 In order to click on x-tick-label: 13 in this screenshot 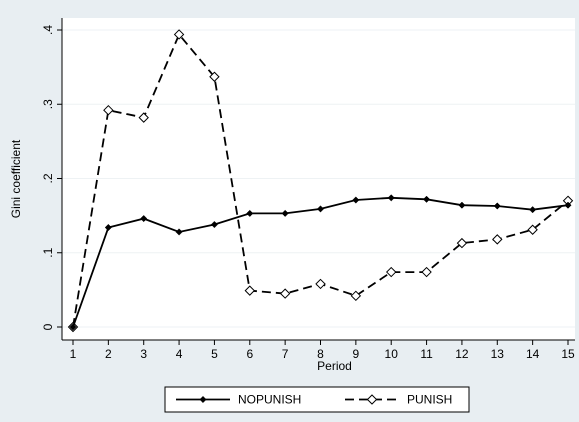, I will do `click(498, 354)`.